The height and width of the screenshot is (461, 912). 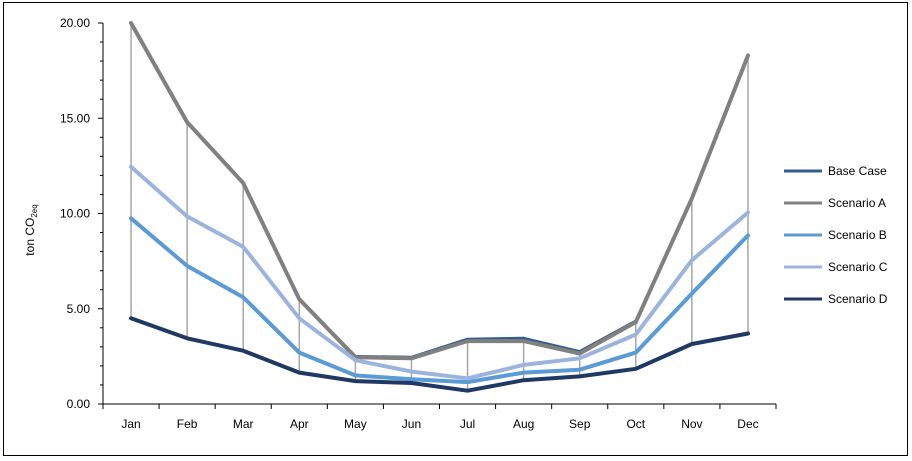 What do you see at coordinates (411, 424) in the screenshot?
I see `x-tick-label: Jun` at bounding box center [411, 424].